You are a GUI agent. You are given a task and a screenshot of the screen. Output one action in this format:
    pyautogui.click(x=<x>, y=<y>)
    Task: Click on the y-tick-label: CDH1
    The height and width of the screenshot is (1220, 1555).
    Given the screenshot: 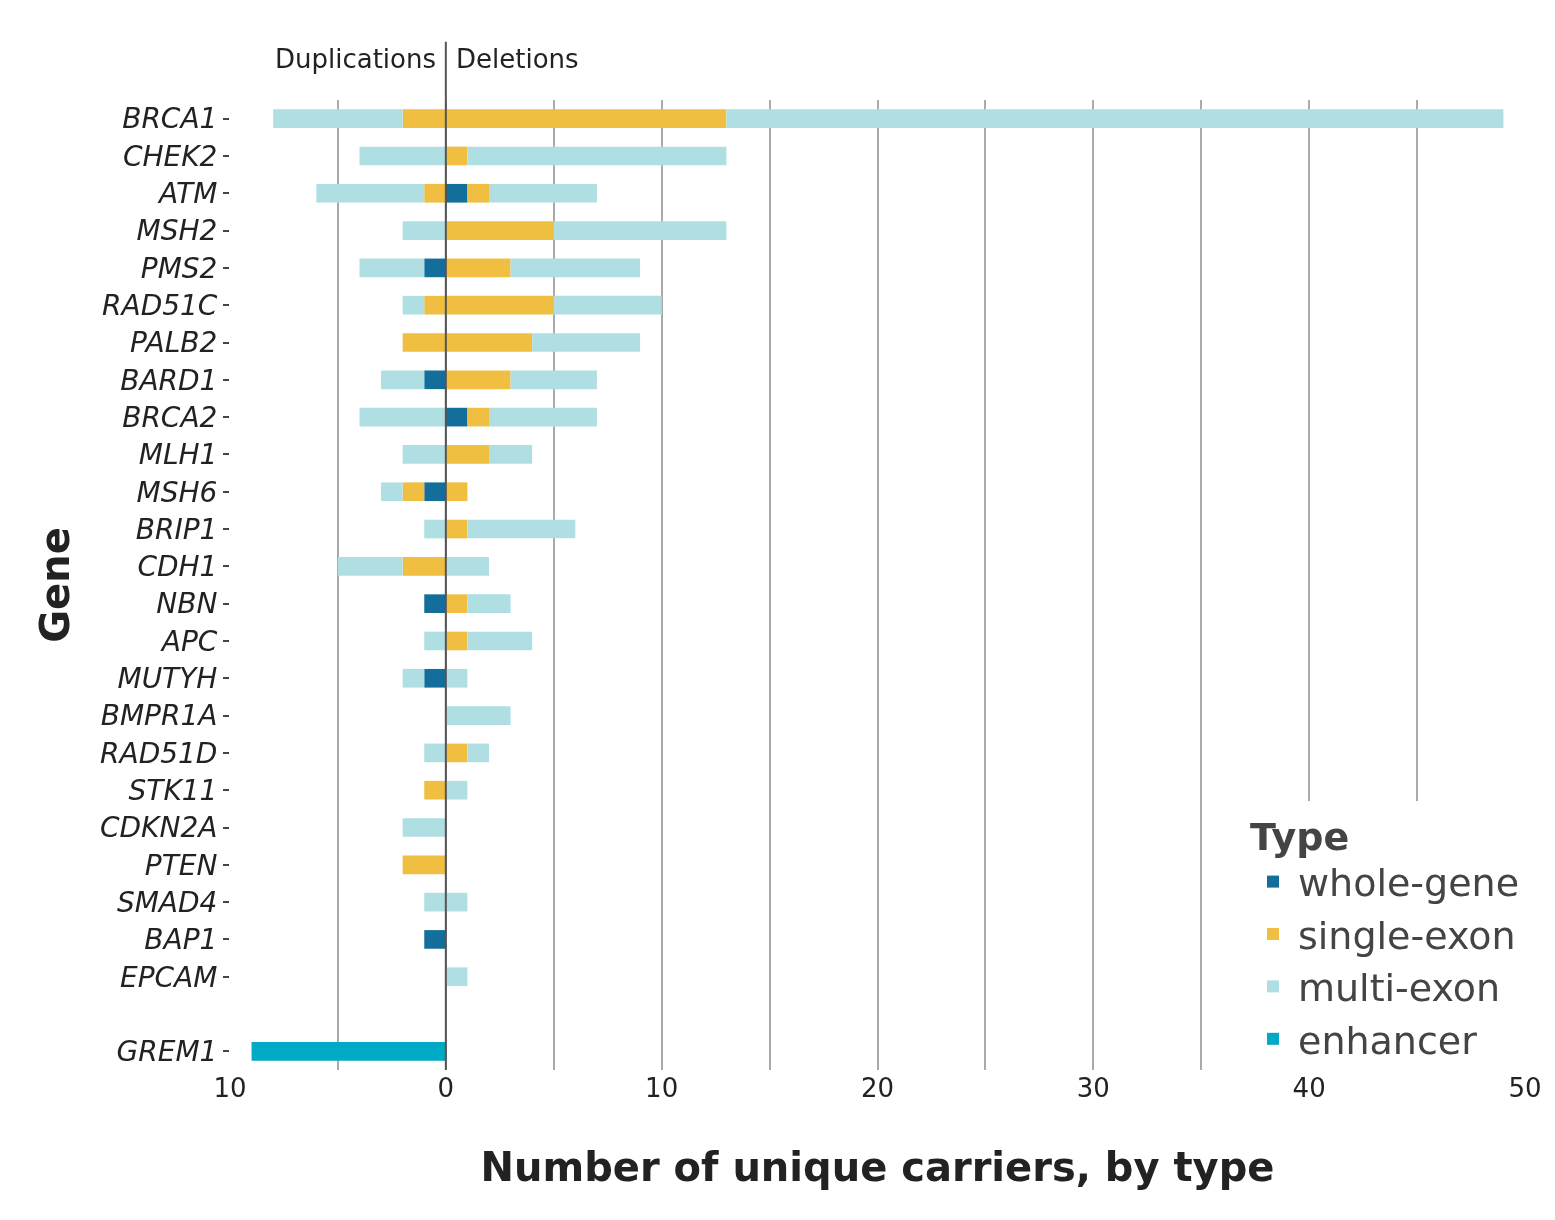 What is the action you would take?
    pyautogui.click(x=177, y=567)
    